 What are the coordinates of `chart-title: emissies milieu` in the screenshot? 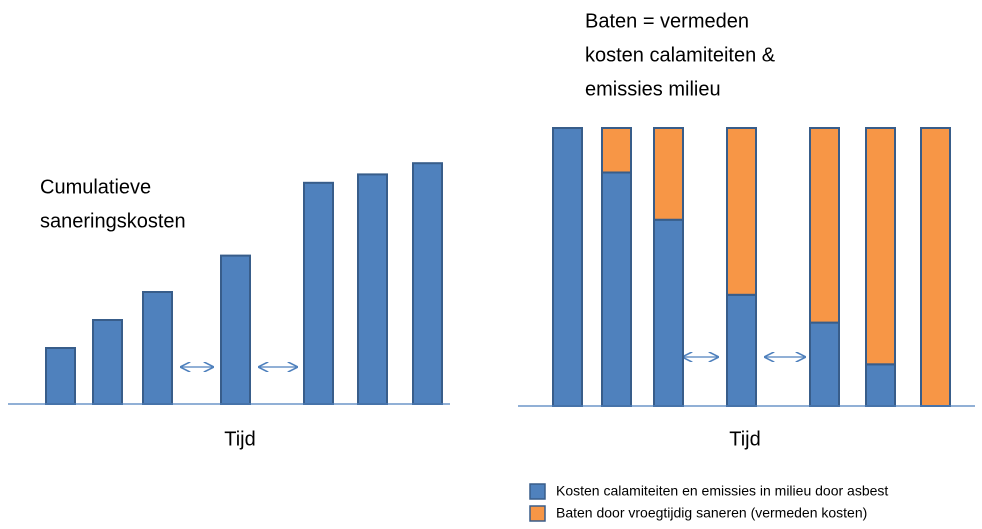 It's located at (653, 89).